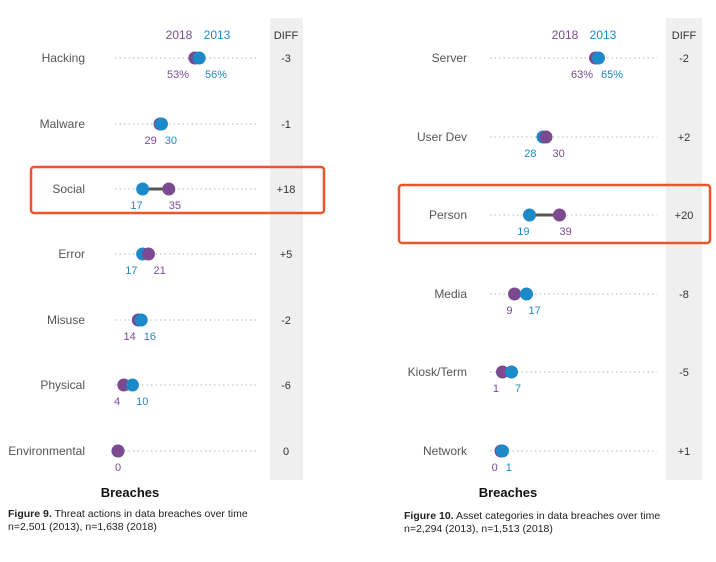  I want to click on figure-10-caption-title: Figure 10., so click(429, 516).